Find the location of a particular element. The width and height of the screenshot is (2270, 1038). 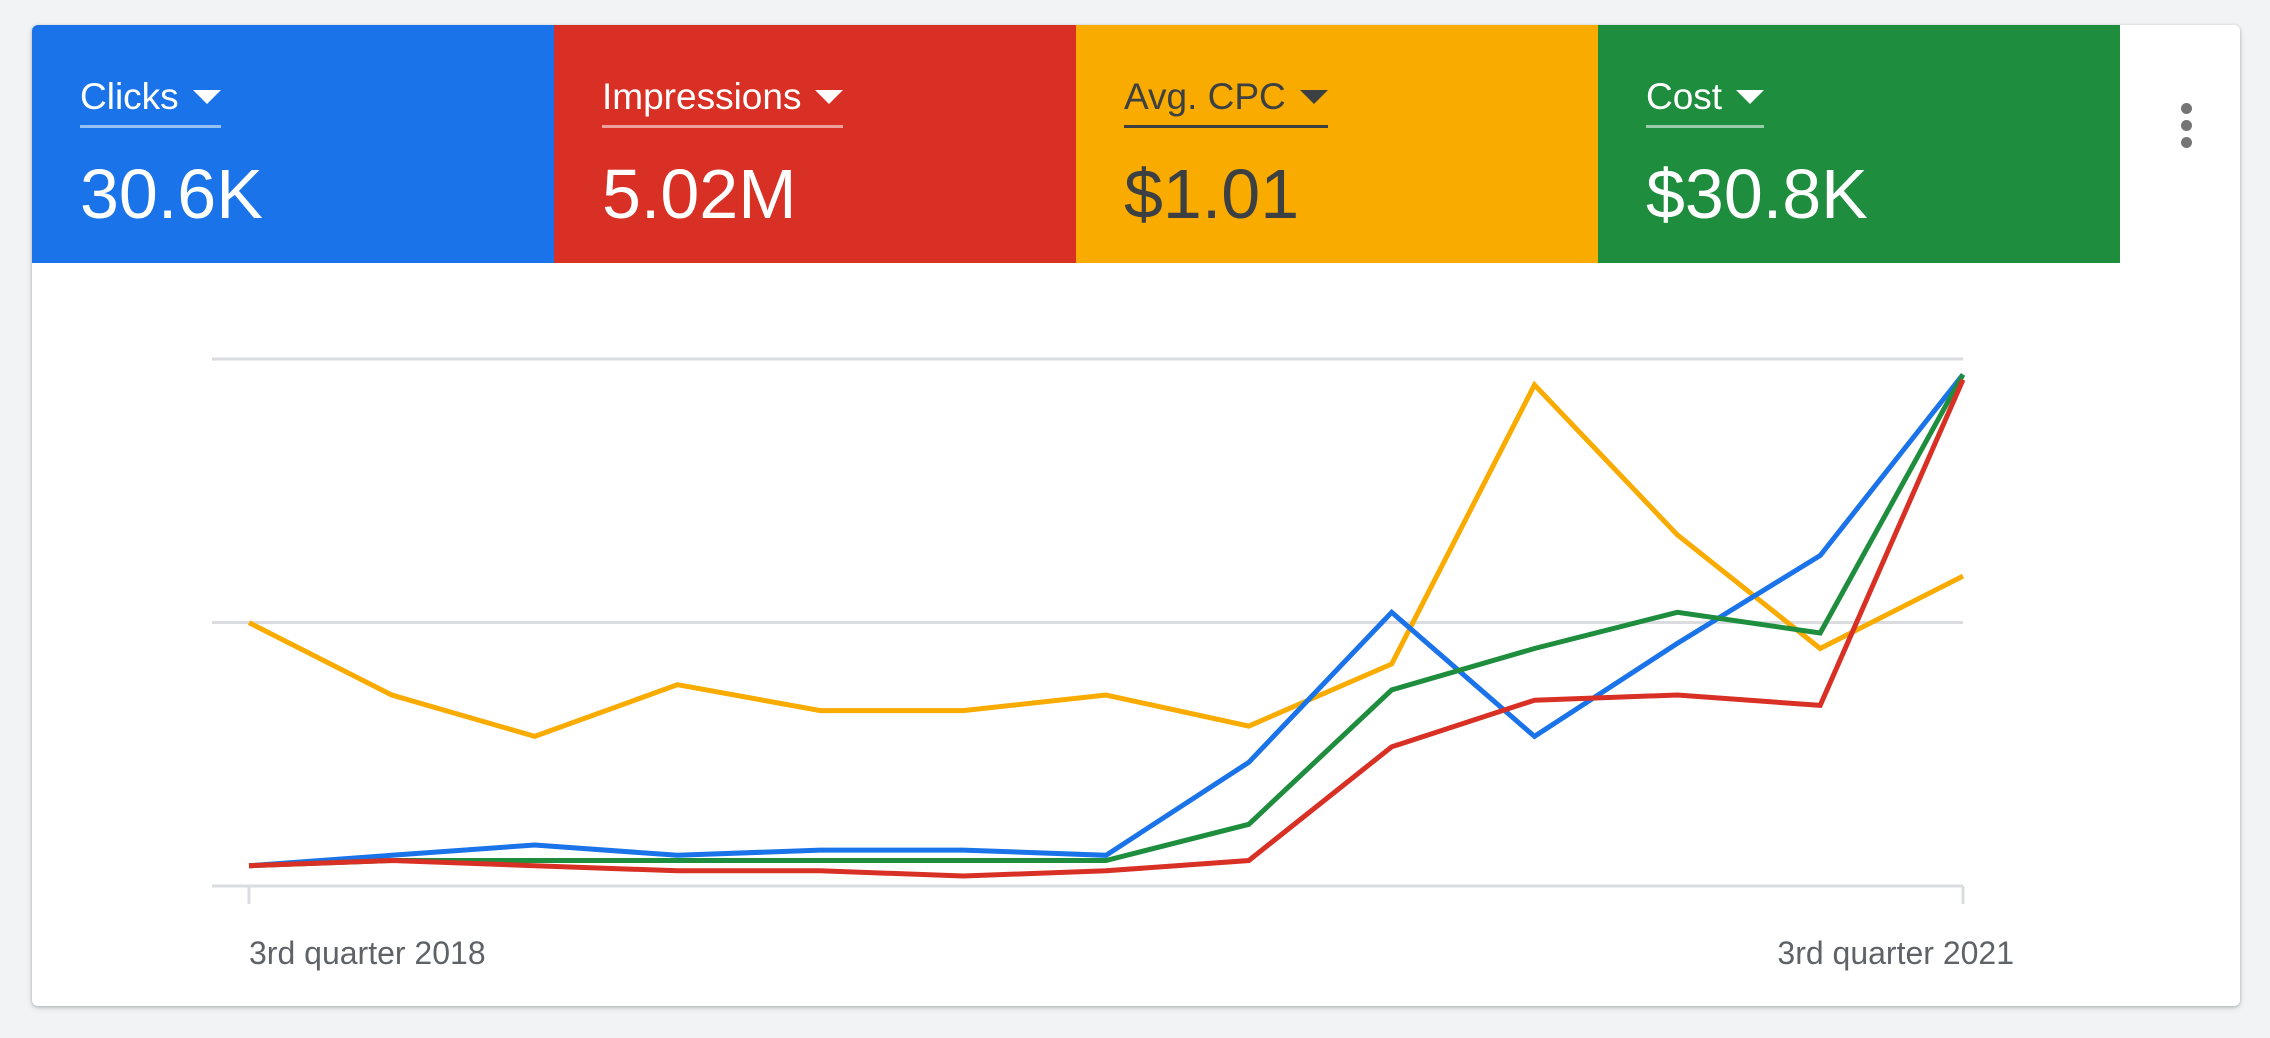

metric-selector-impressions: Impressions is located at coordinates (723, 100).